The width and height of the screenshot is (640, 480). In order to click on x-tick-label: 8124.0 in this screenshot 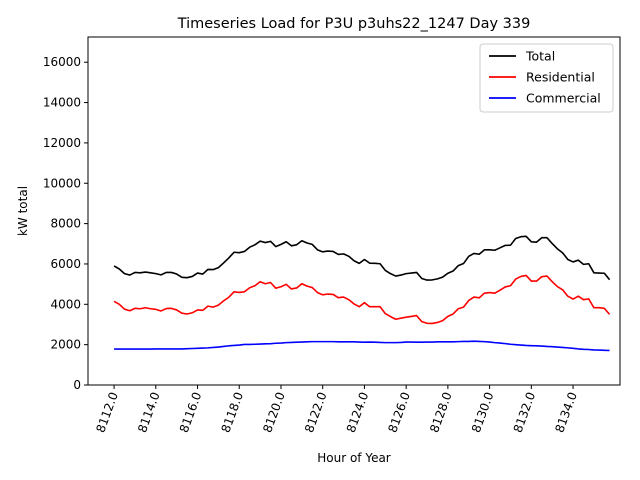, I will do `click(358, 412)`.